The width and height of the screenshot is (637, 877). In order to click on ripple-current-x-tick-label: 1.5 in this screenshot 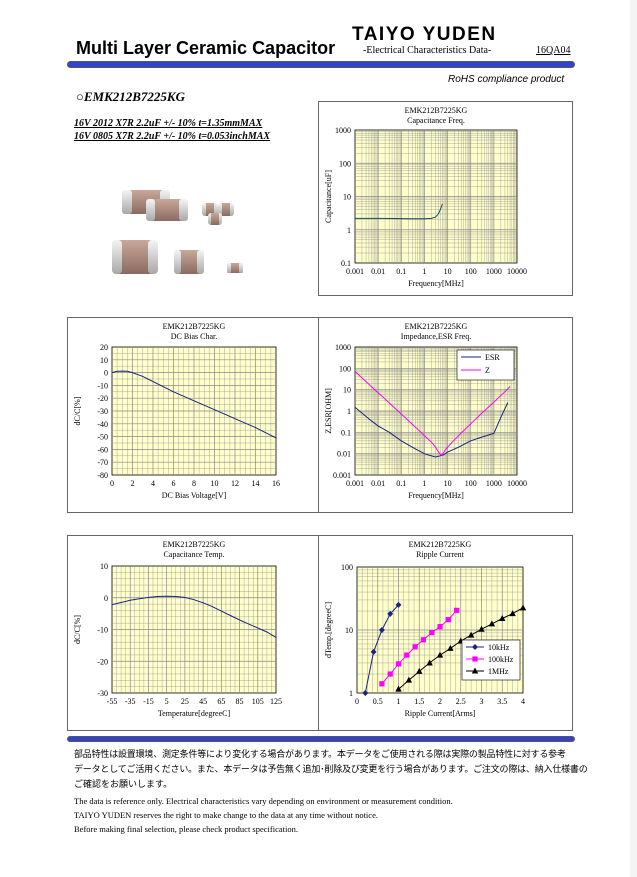, I will do `click(419, 701)`.